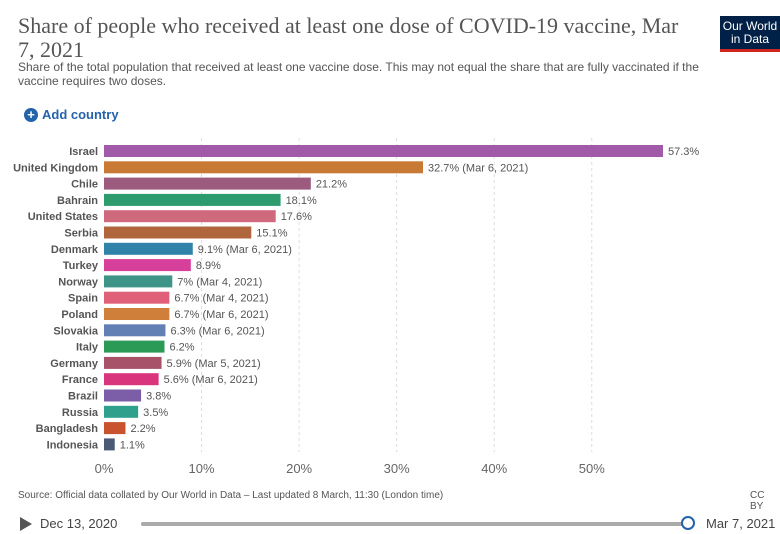 The image size is (780, 534). Describe the element at coordinates (217, 331) in the screenshot. I see `value-label: 6.3% (Mar 6, 2021)` at that location.